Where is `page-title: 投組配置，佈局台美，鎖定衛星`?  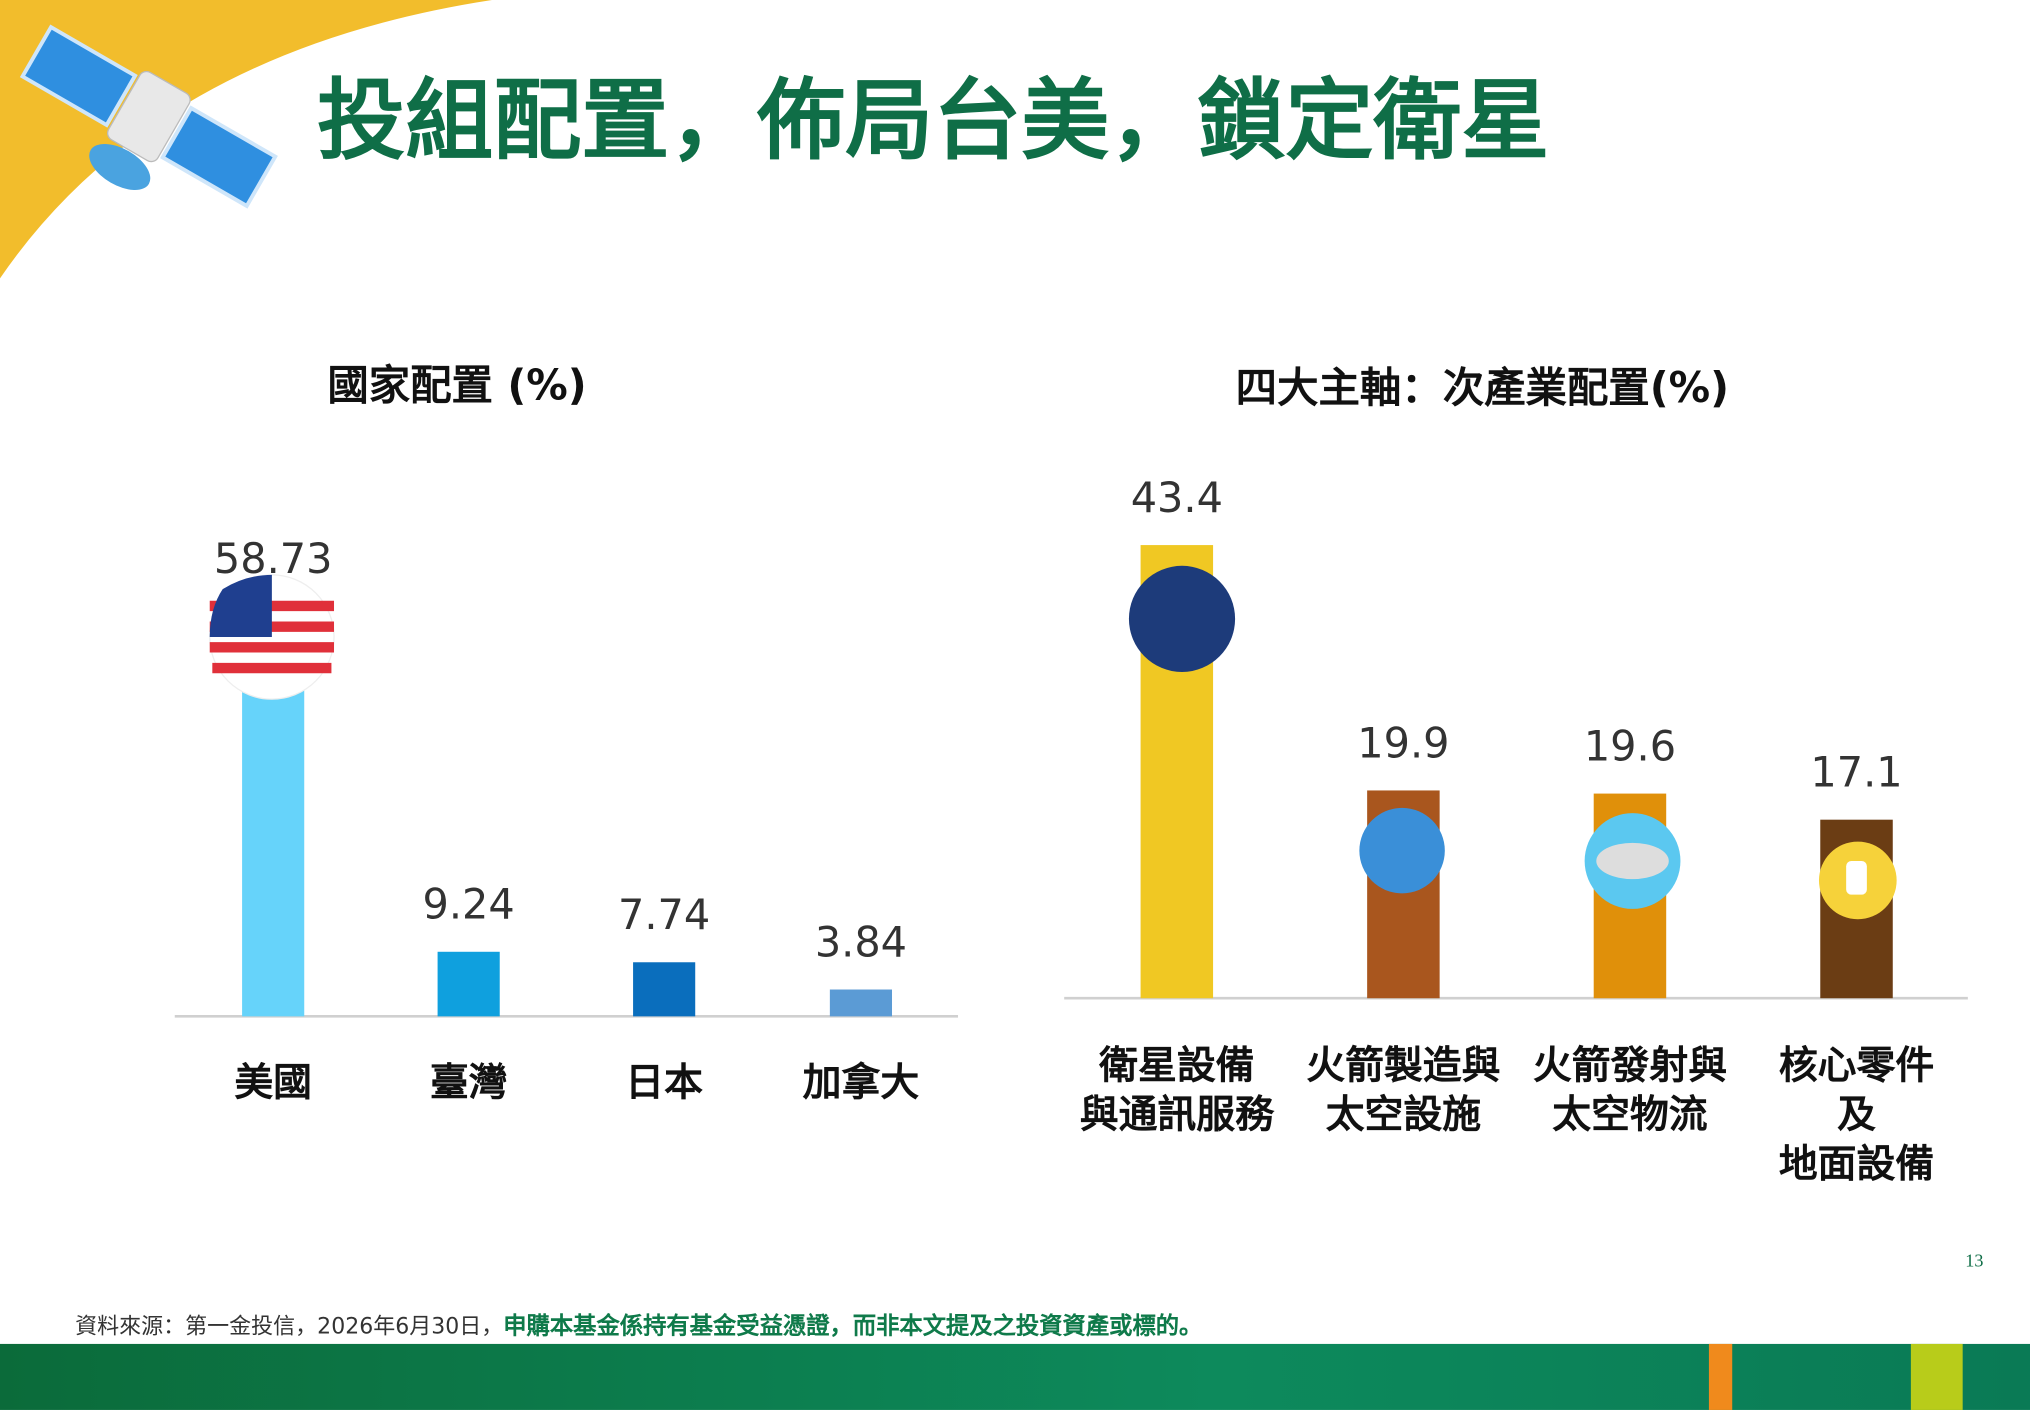 page-title: 投組配置，佈局台美，鎖定衛星 is located at coordinates (933, 120).